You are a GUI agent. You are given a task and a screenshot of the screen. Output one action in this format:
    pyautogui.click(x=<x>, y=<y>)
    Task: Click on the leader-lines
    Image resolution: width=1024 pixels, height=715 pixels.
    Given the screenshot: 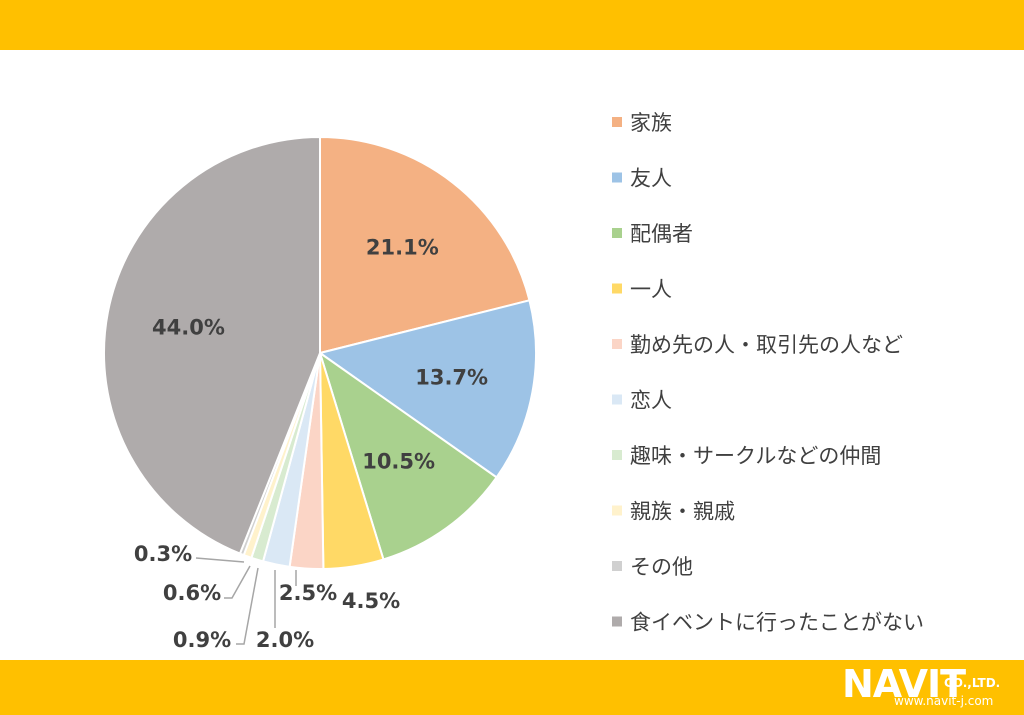 What is the action you would take?
    pyautogui.click(x=246, y=601)
    